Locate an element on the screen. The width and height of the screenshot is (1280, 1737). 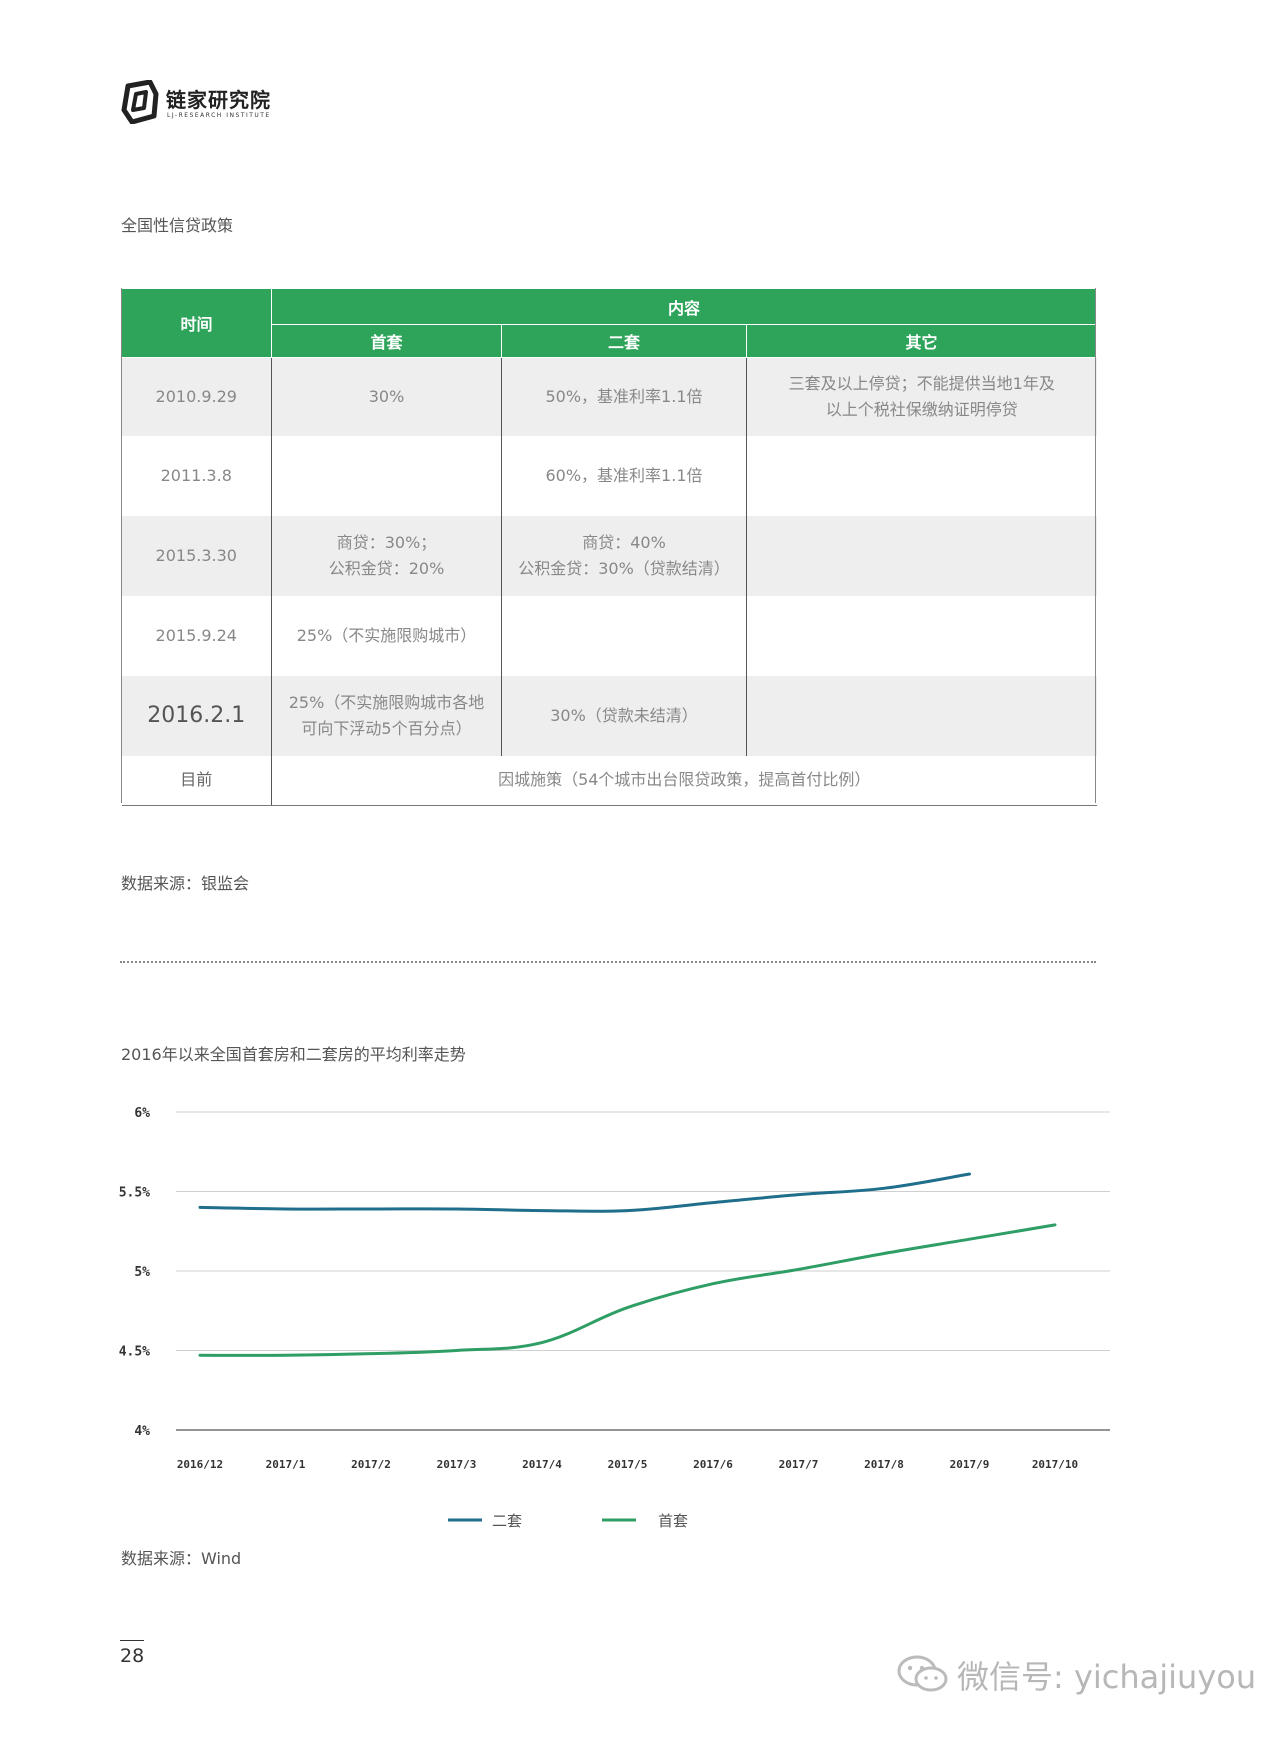
cell-other-line: 以上个税社保缴纳证明停贷 is located at coordinates (921, 409).